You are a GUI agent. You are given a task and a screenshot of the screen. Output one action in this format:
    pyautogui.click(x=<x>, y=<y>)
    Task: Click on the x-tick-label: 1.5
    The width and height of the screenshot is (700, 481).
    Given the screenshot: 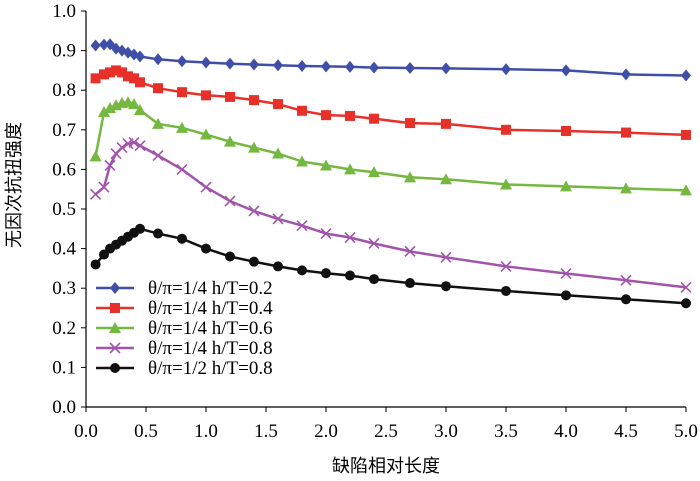 What is the action you would take?
    pyautogui.click(x=266, y=431)
    